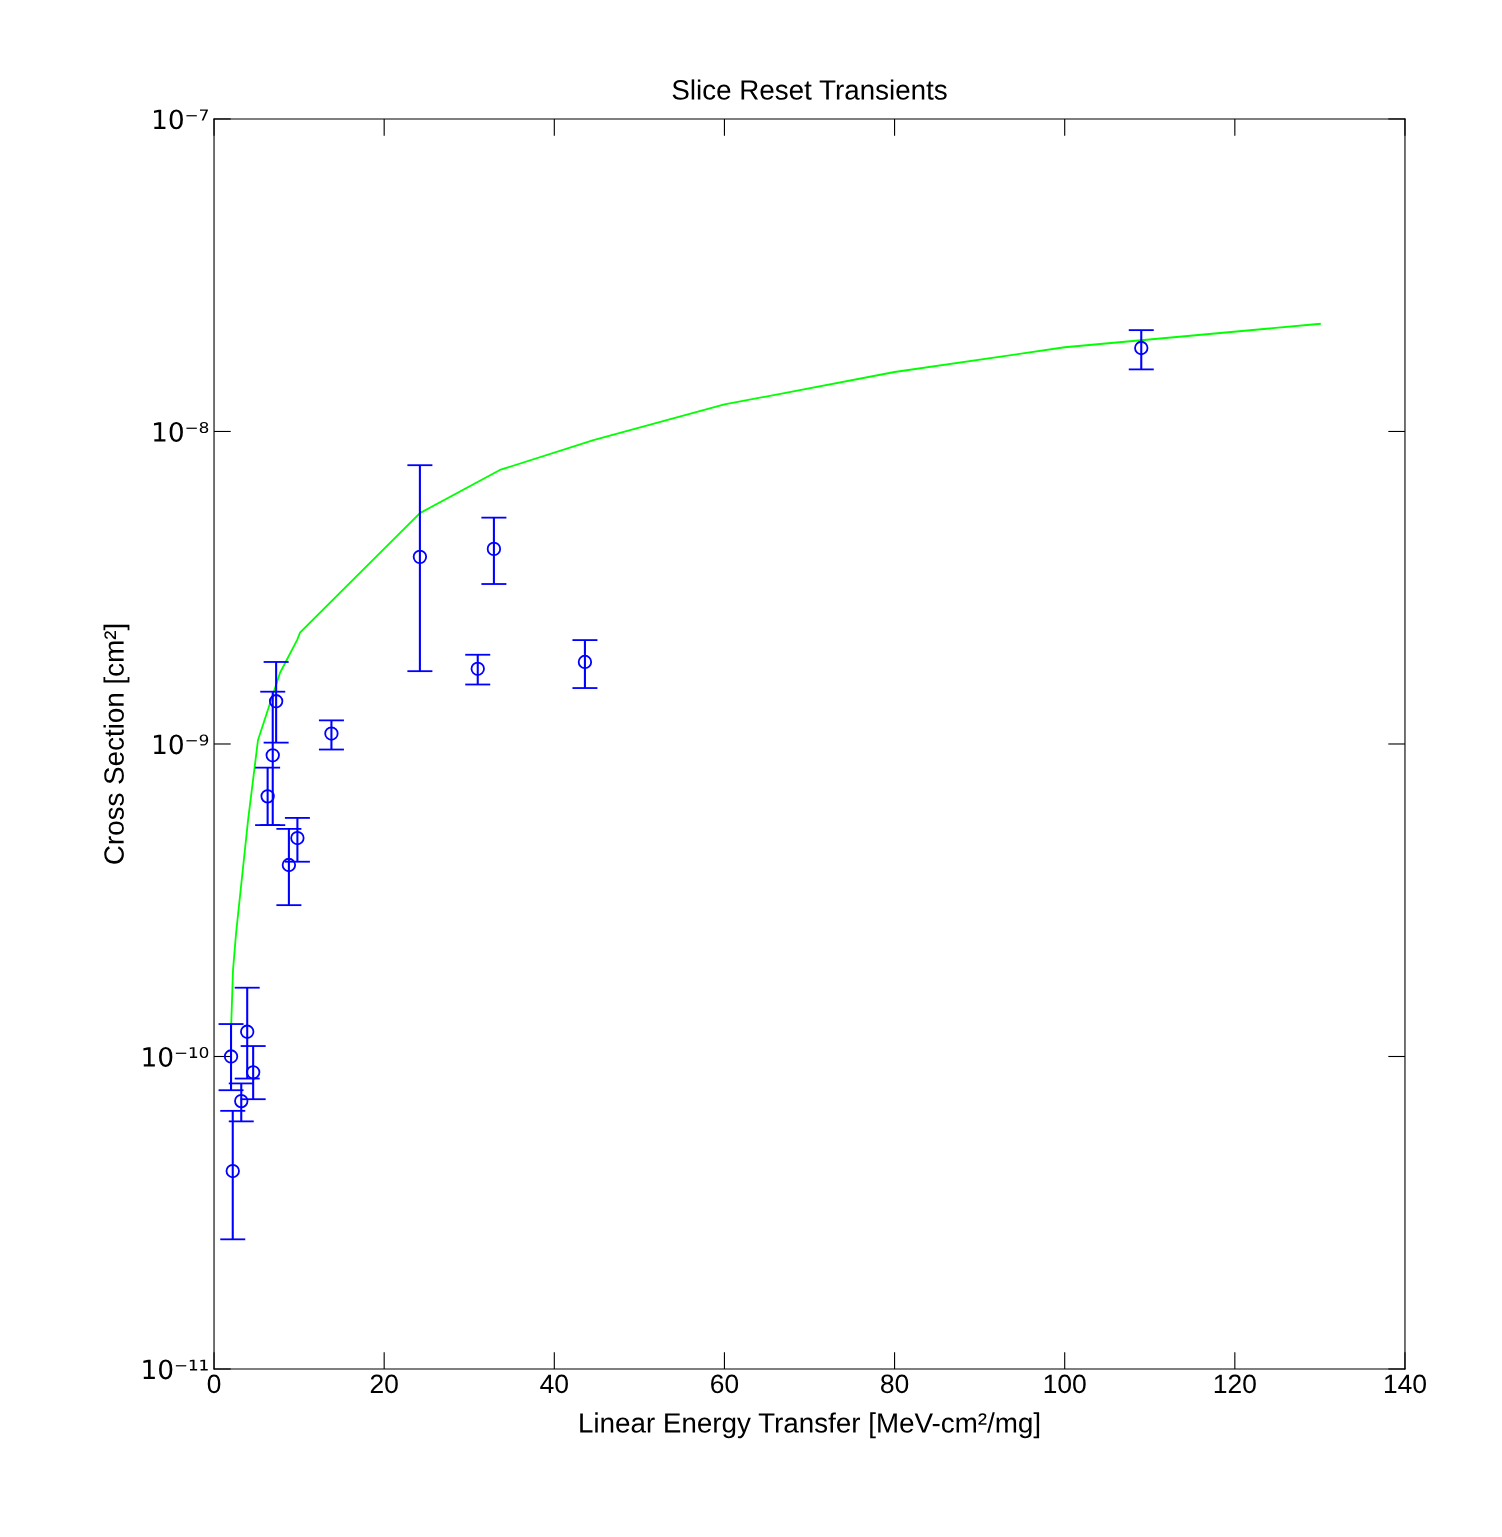 The height and width of the screenshot is (1537, 1502). Describe the element at coordinates (895, 1384) in the screenshot. I see `x-tick-label: 80` at that location.